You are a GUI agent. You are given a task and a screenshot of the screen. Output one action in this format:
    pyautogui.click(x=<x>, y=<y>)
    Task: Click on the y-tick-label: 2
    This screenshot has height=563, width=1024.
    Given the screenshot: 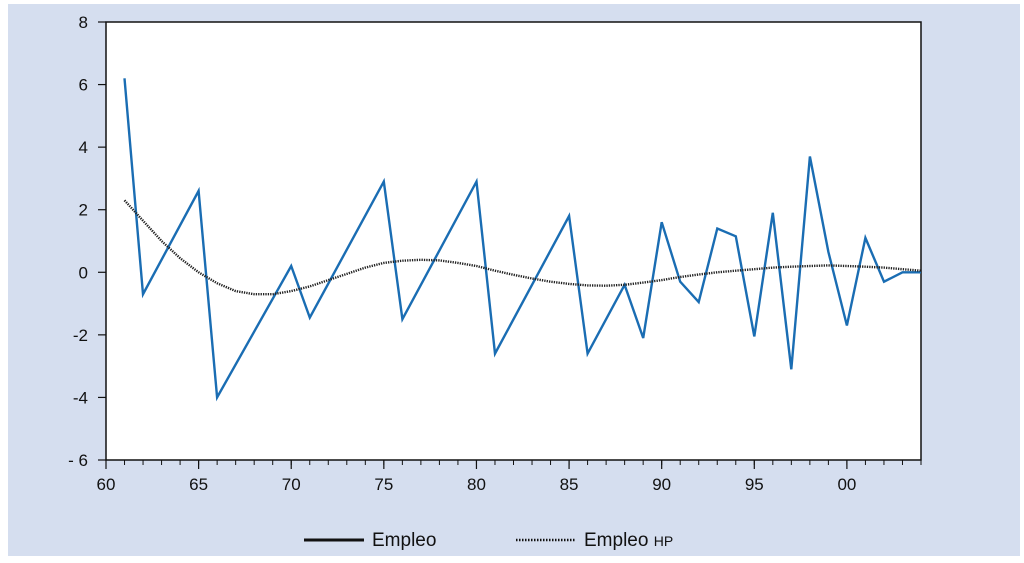 What is the action you would take?
    pyautogui.click(x=83, y=210)
    